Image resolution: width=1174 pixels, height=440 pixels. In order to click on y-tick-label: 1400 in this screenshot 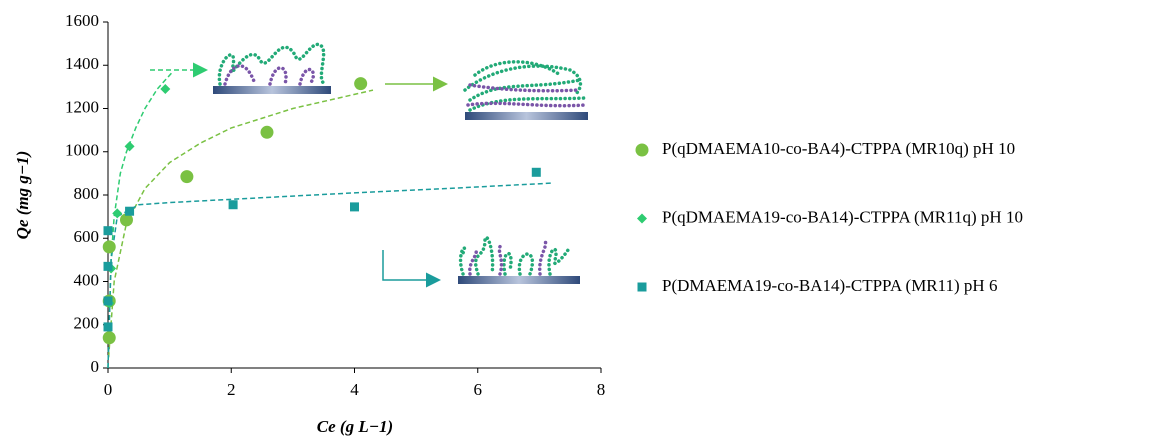, I will do `click(82, 63)`.